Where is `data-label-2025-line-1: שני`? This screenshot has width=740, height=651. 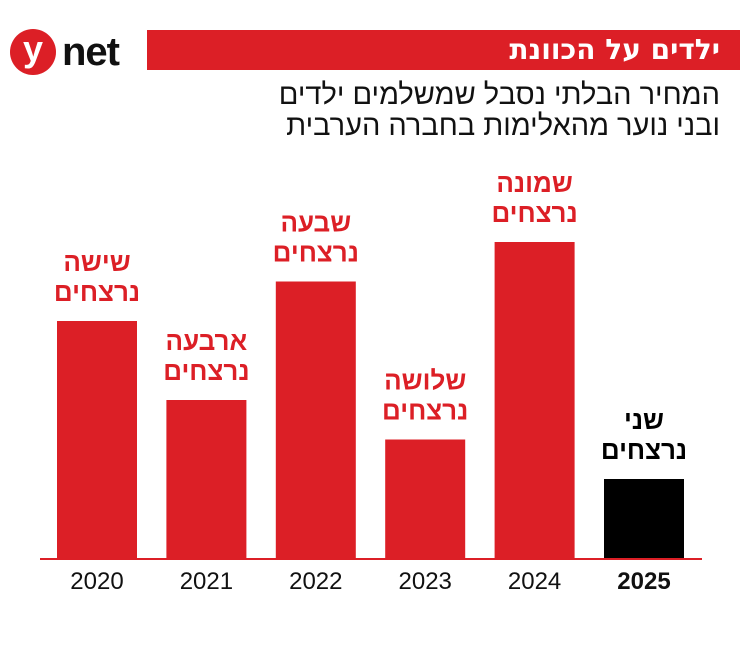
data-label-2025-line-1: שני is located at coordinates (644, 420).